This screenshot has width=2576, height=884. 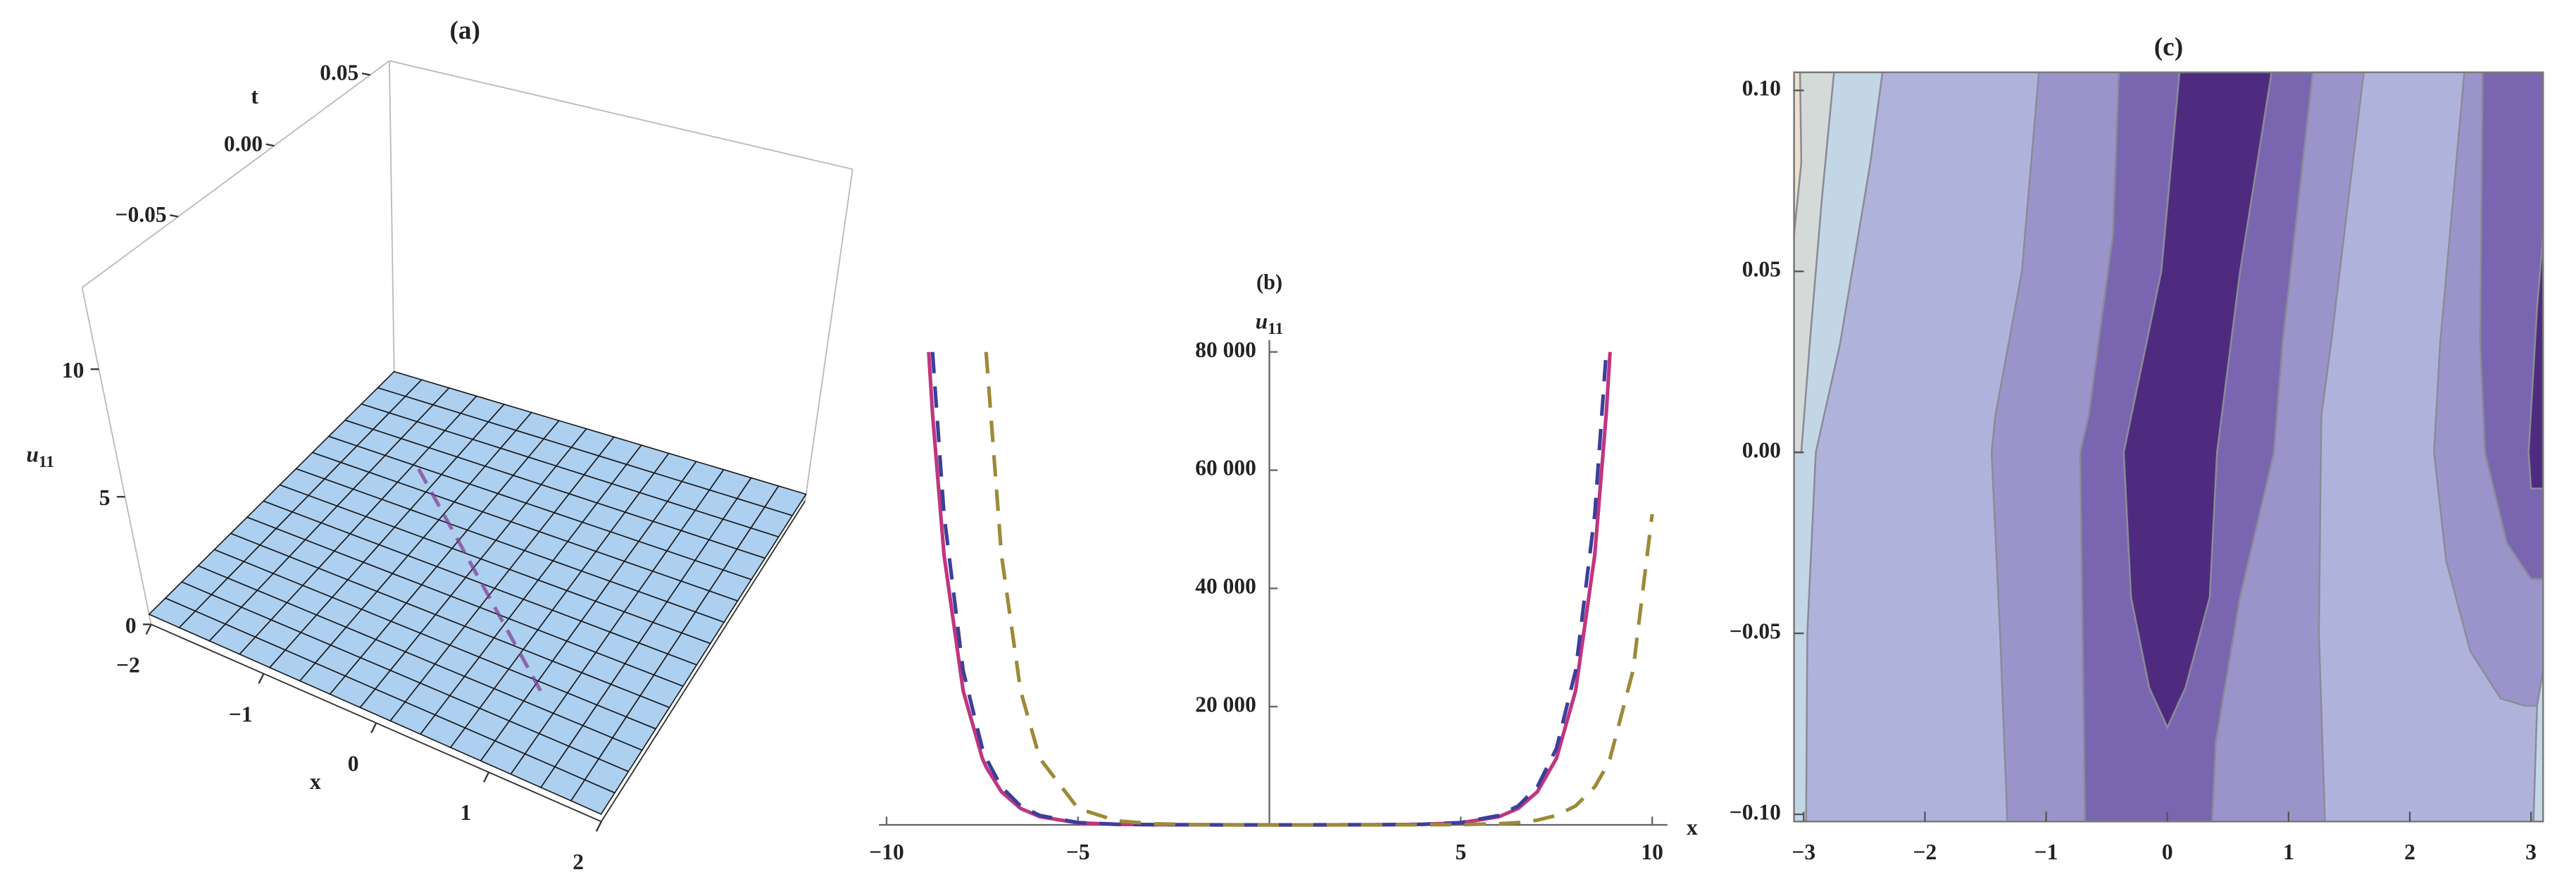 I want to click on x-tick-label: 10, so click(x=1652, y=852).